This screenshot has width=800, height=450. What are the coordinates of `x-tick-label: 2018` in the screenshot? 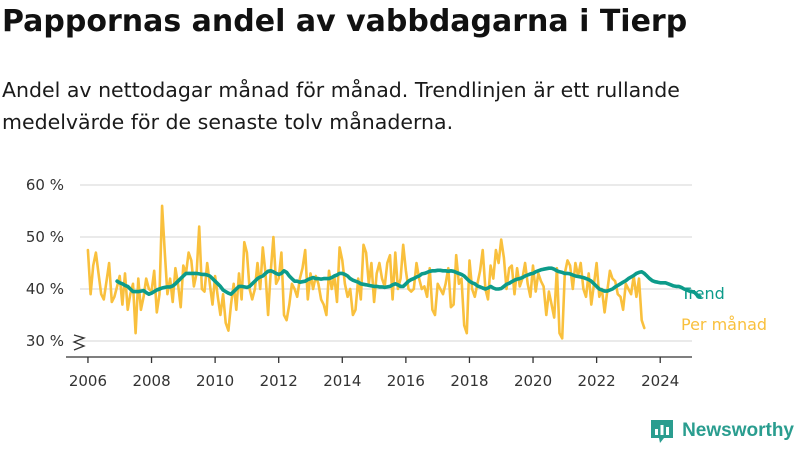 It's located at (469, 381).